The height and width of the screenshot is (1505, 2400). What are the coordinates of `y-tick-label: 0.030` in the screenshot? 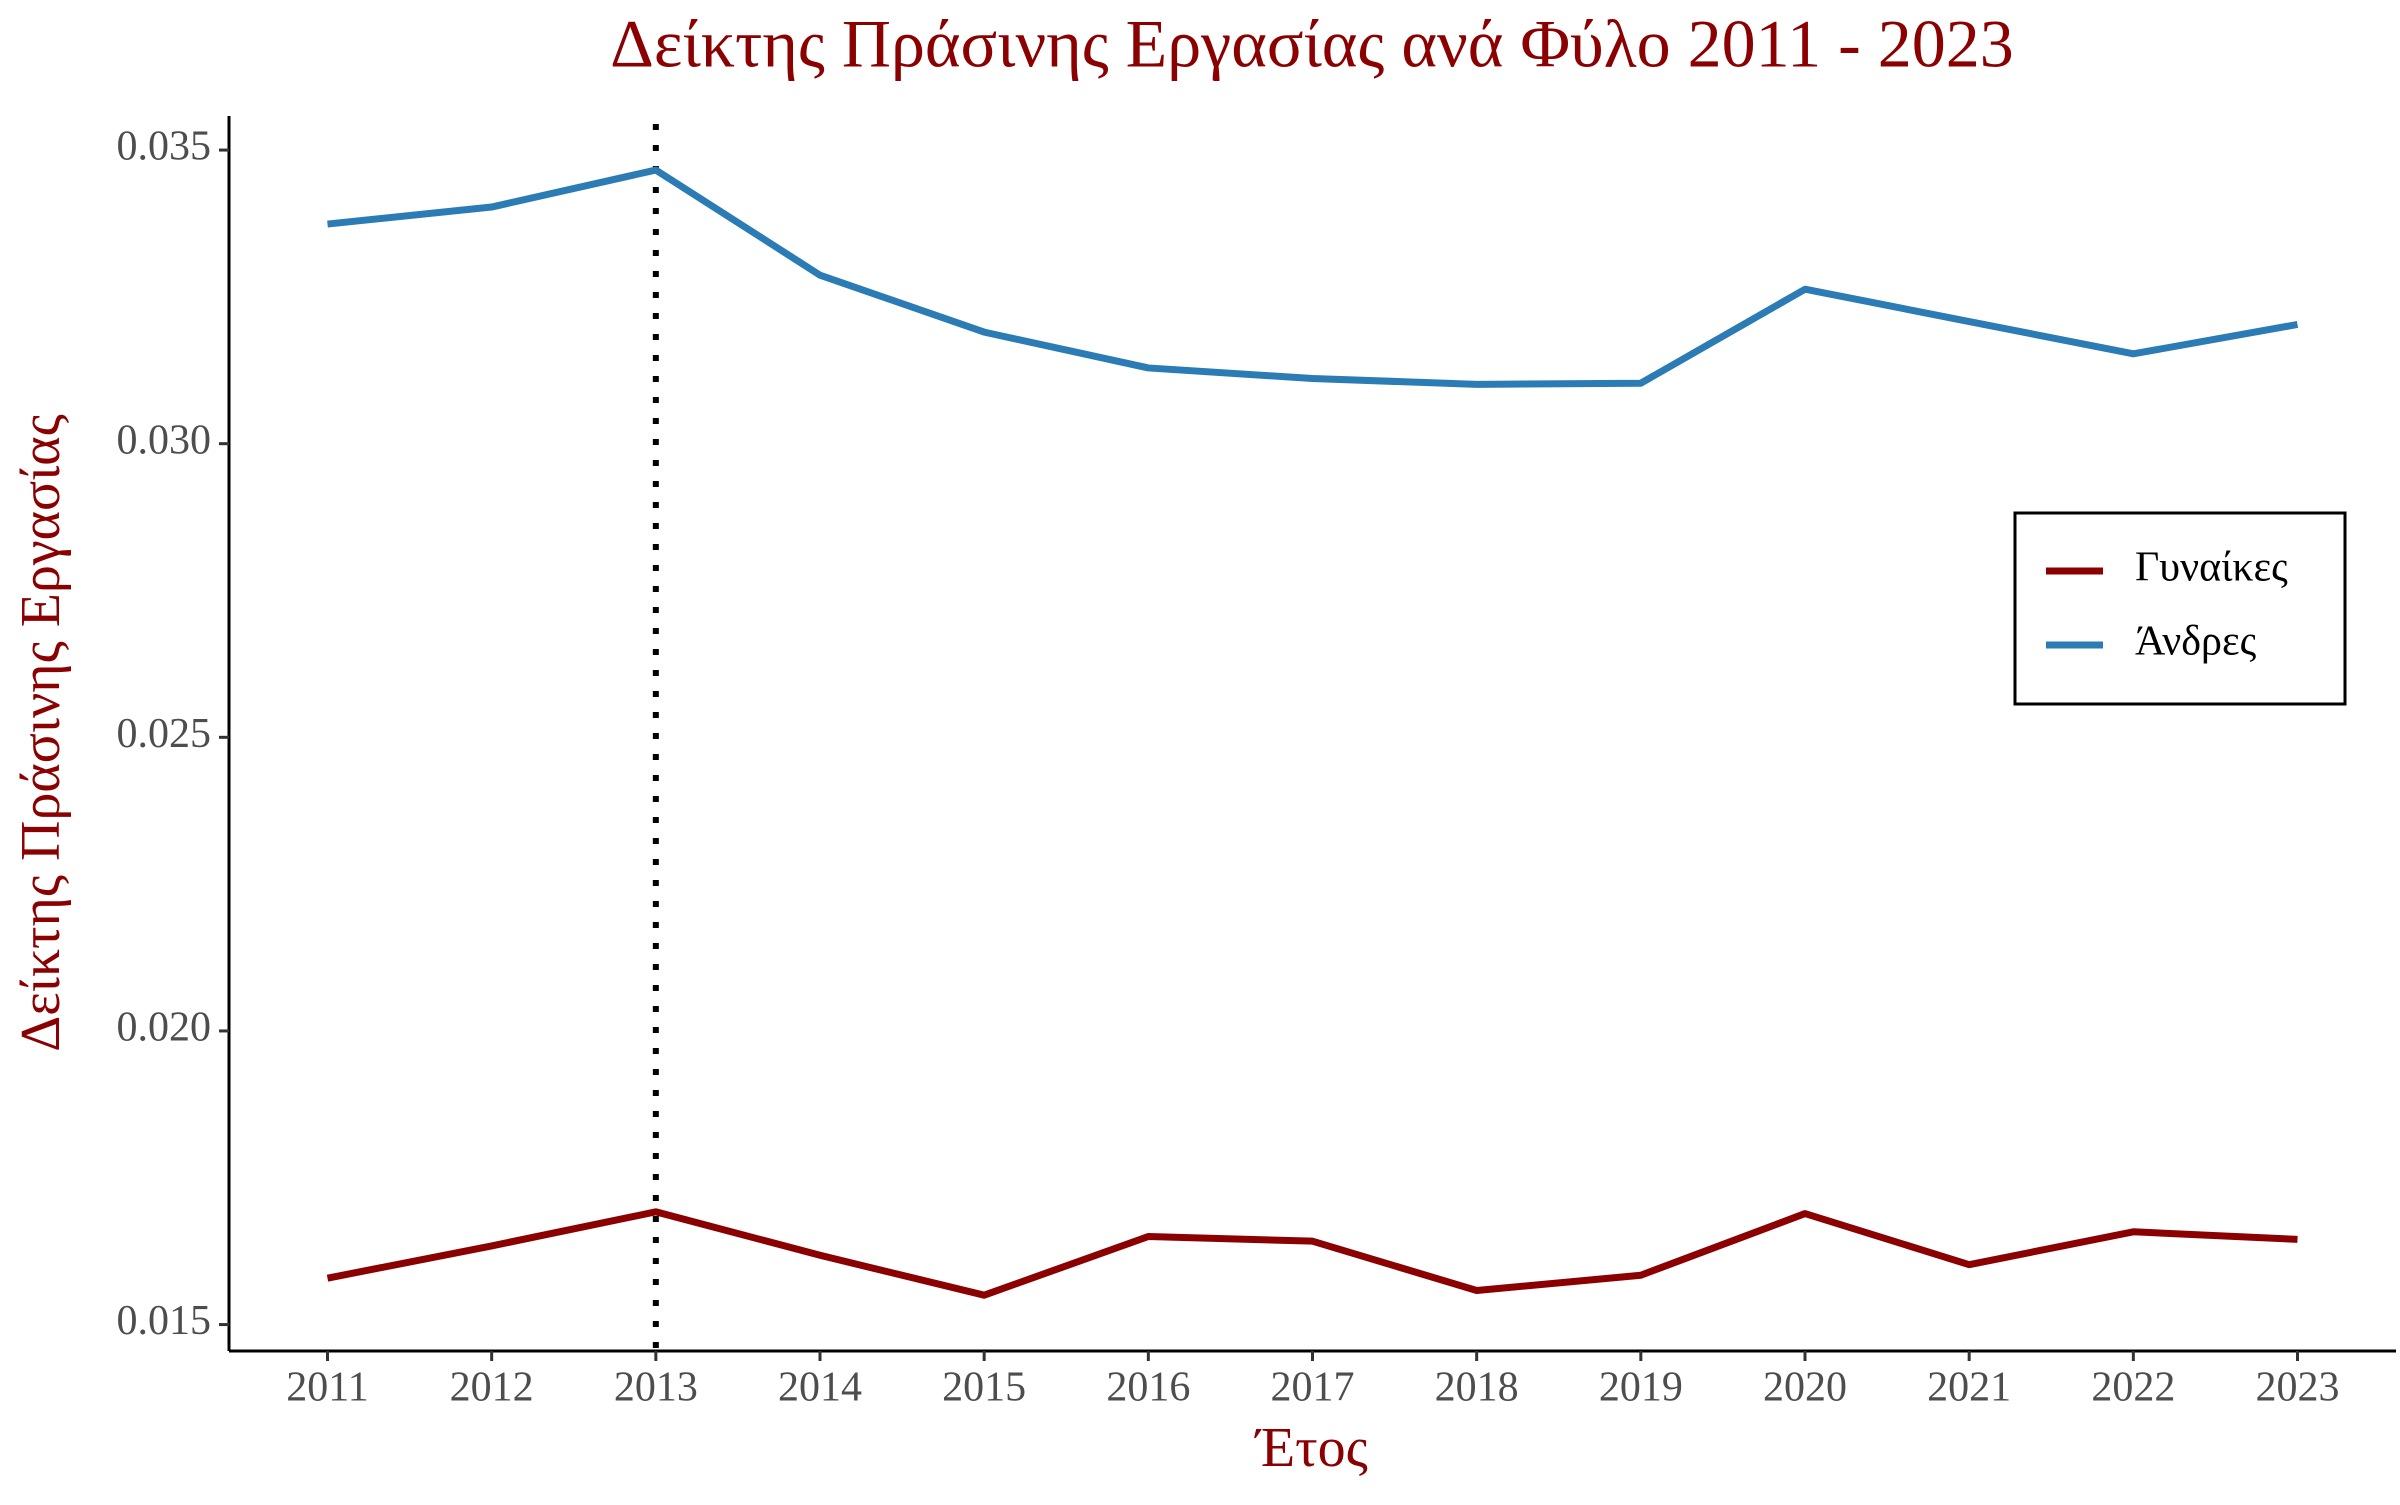 It's located at (164, 440).